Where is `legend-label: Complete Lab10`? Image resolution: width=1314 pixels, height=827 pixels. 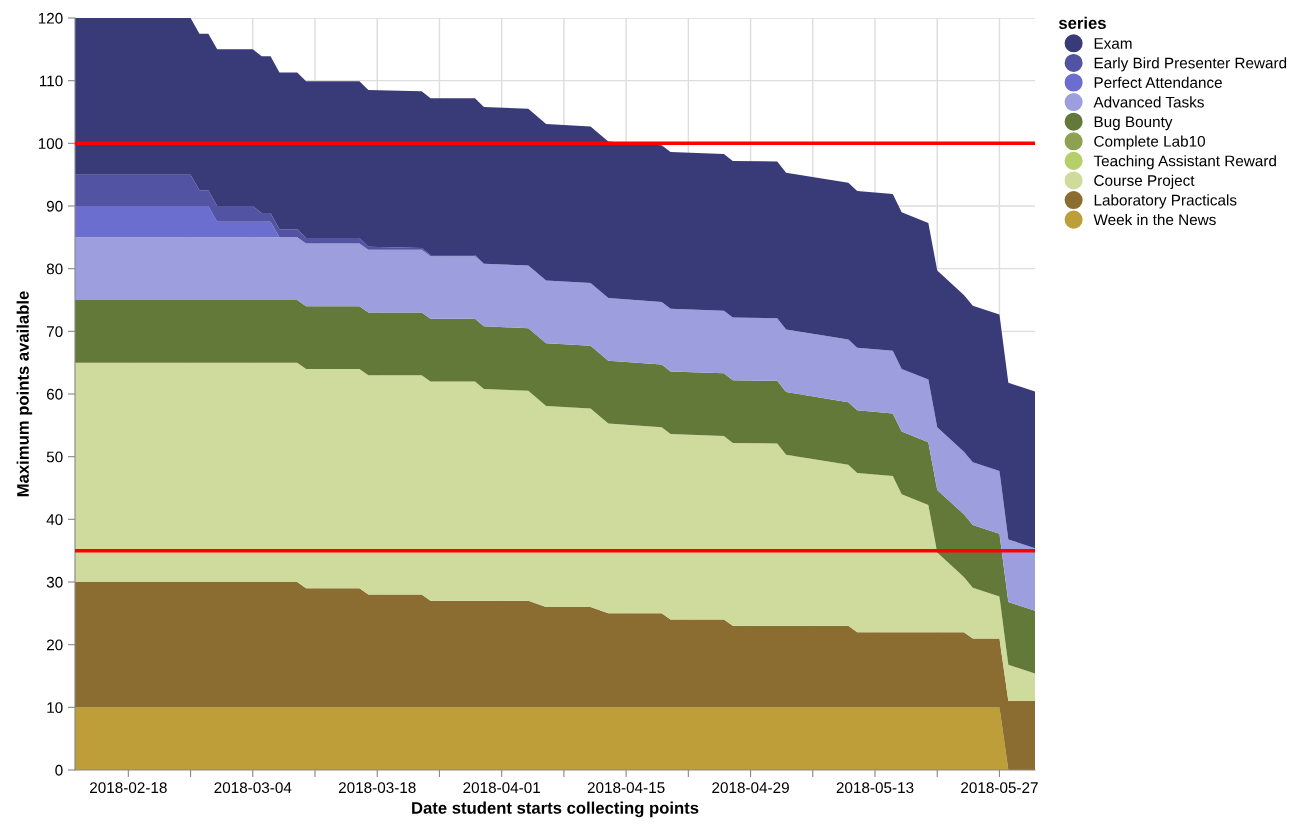
legend-label: Complete Lab10 is located at coordinates (1150, 142).